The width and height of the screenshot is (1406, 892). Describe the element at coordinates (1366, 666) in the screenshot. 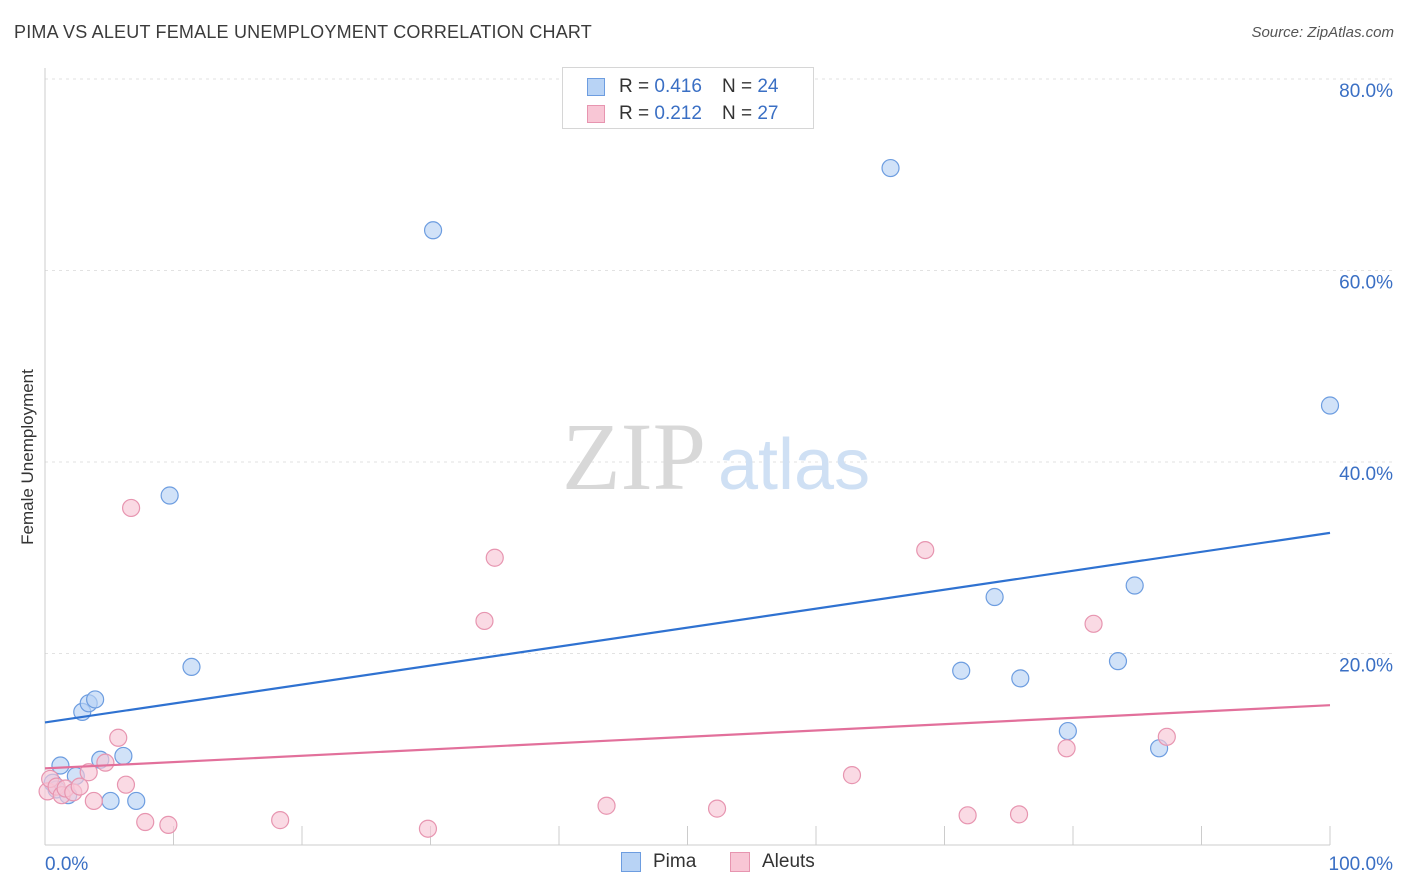

I see `y-tick-label-20: 20.0%` at that location.